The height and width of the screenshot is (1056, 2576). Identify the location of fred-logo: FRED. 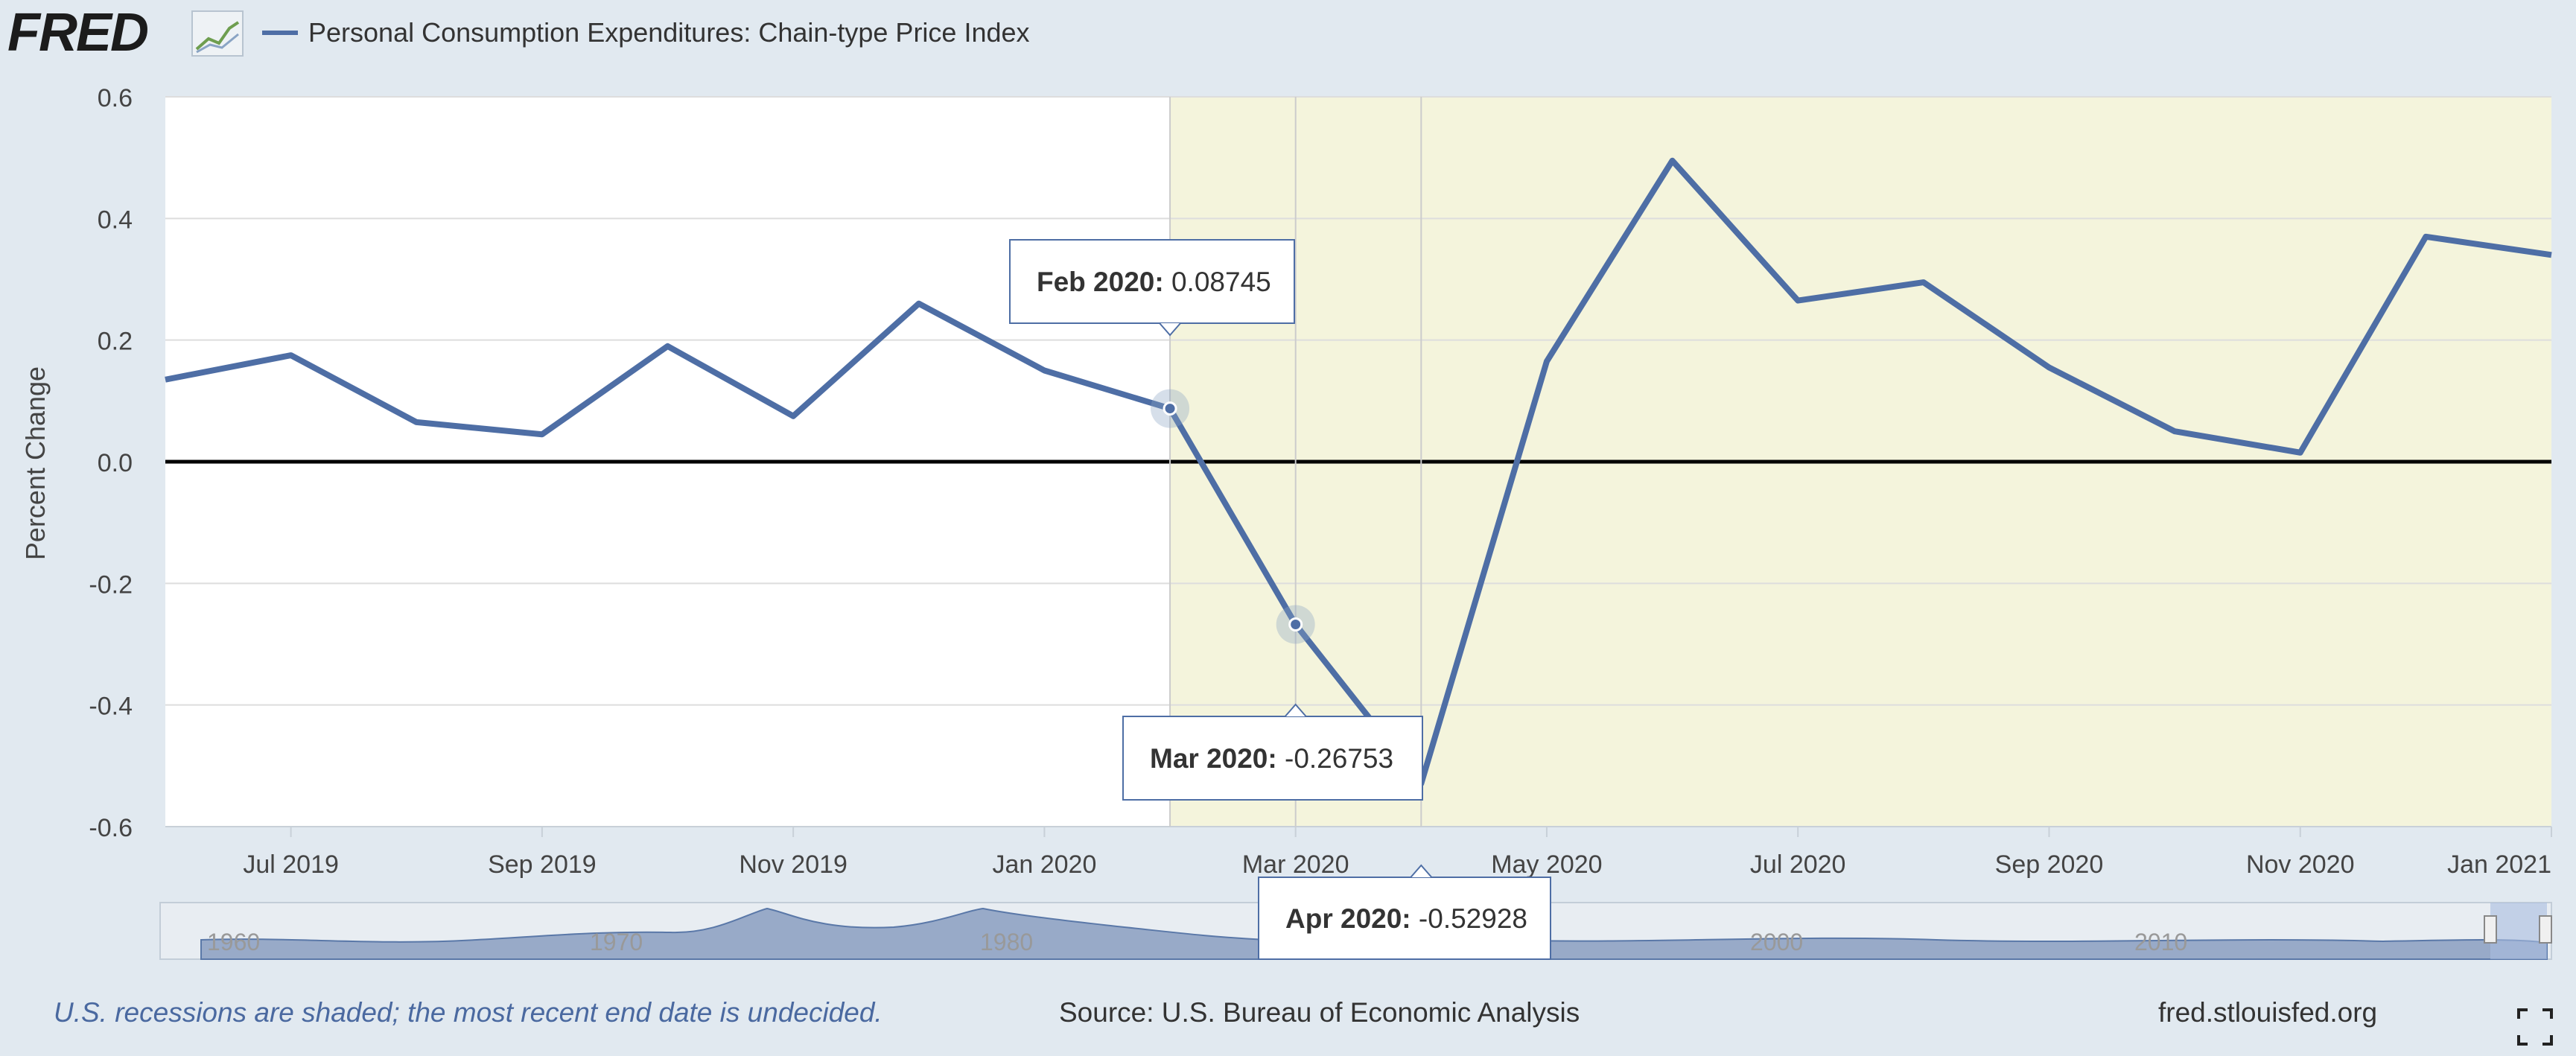
(78, 33).